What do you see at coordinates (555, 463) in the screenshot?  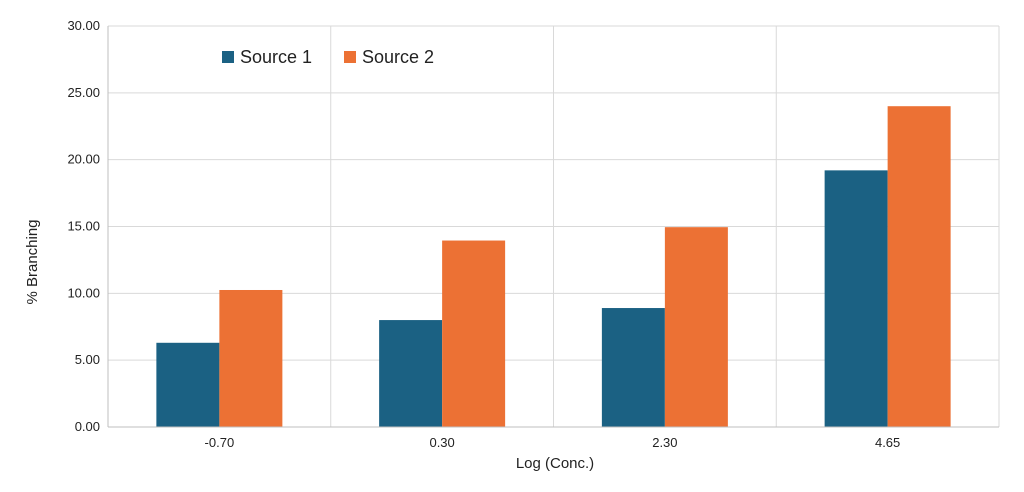 I see `x-axis-title: Log (Conc.)` at bounding box center [555, 463].